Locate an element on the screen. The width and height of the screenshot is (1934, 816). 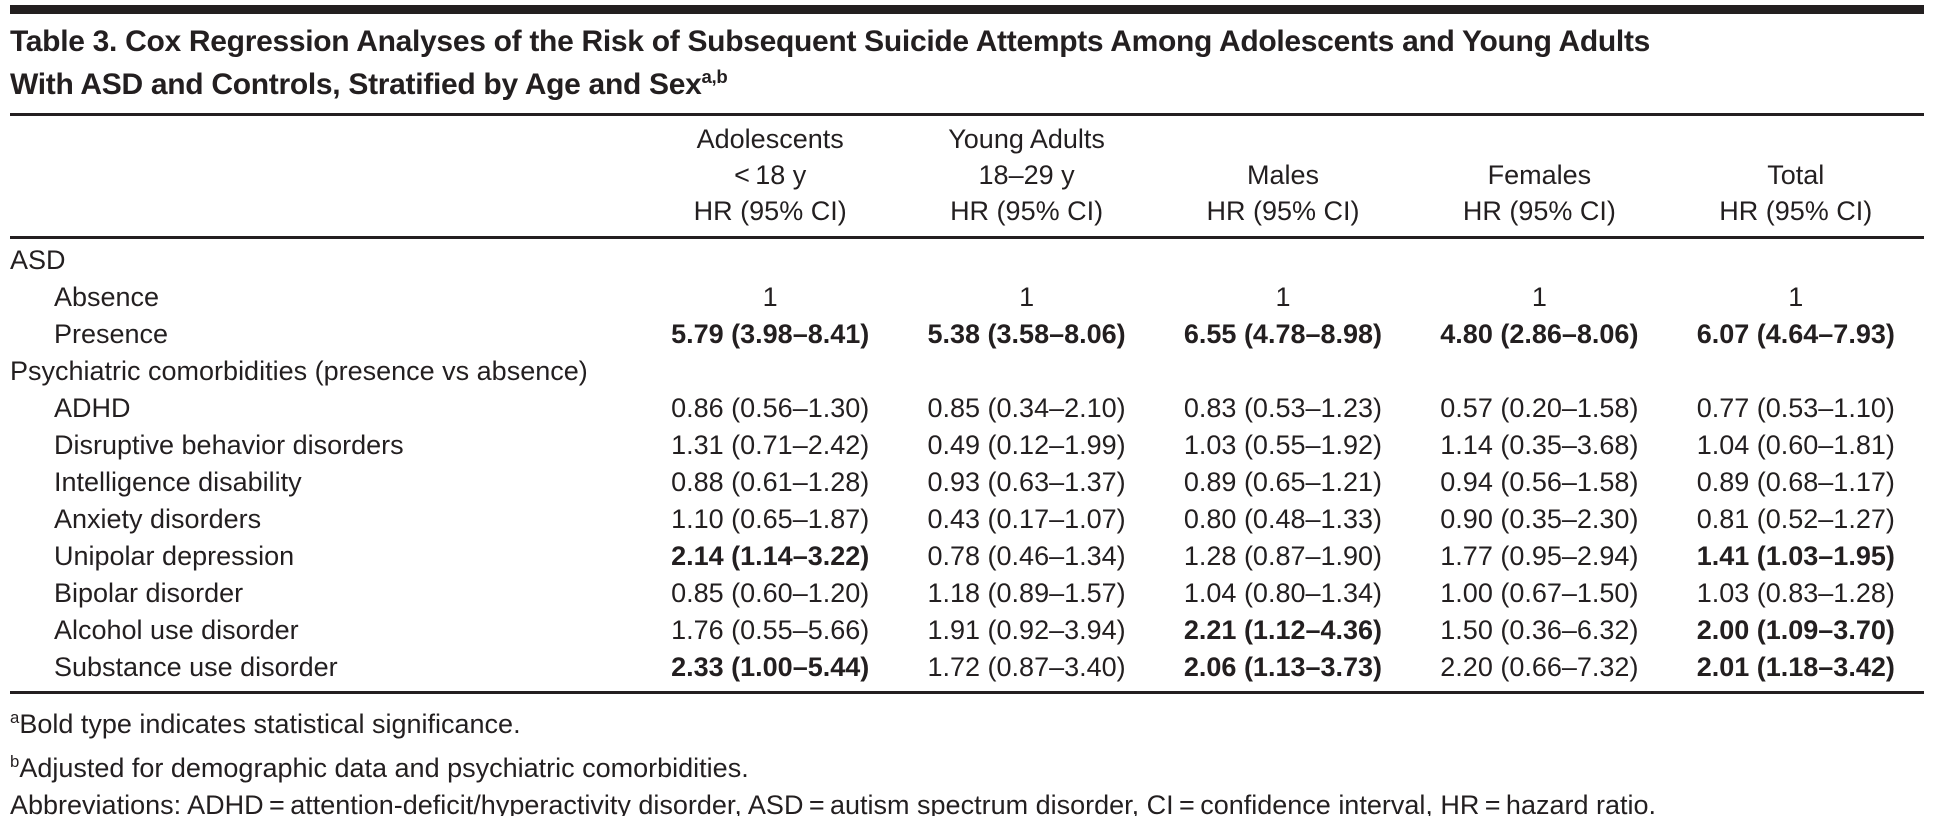
row-label: ASD is located at coordinates (38, 260).